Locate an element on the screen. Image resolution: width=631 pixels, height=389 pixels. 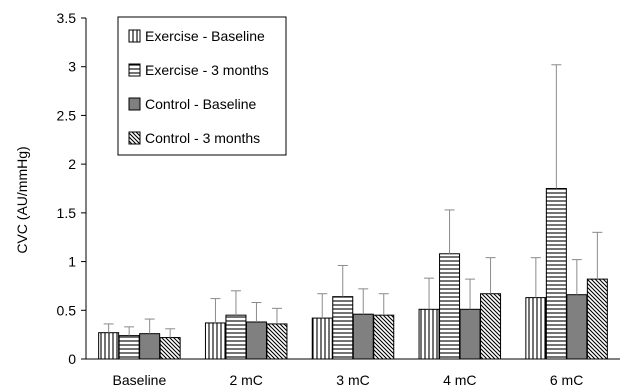
y-tick-label: 3.5 is located at coordinates (67, 18).